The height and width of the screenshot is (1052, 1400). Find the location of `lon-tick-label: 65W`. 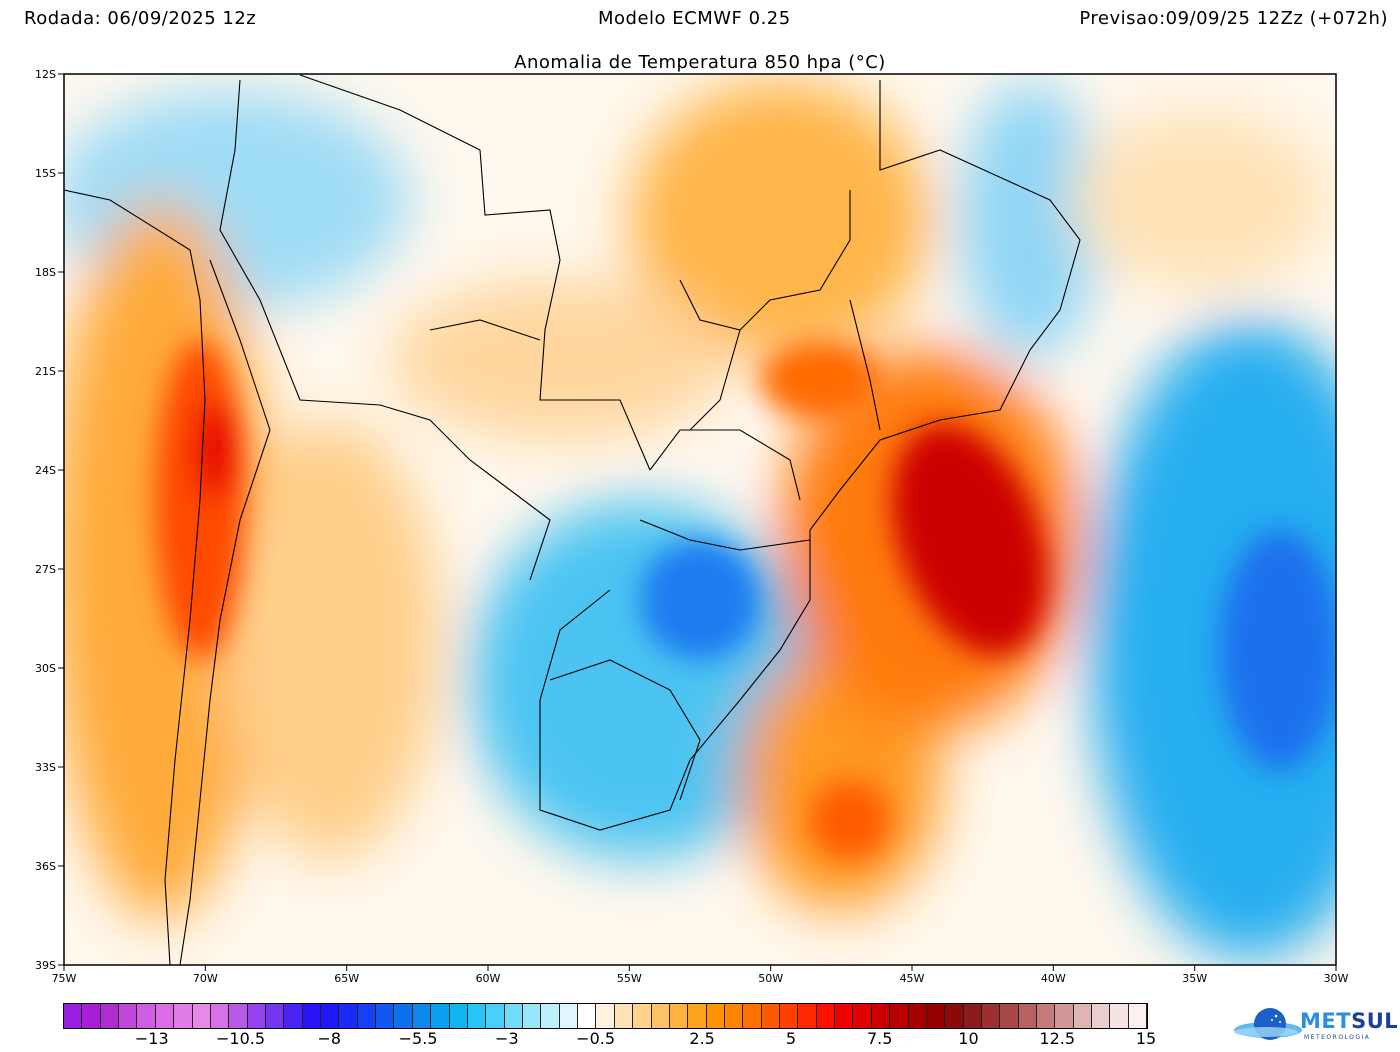

lon-tick-label: 65W is located at coordinates (346, 978).